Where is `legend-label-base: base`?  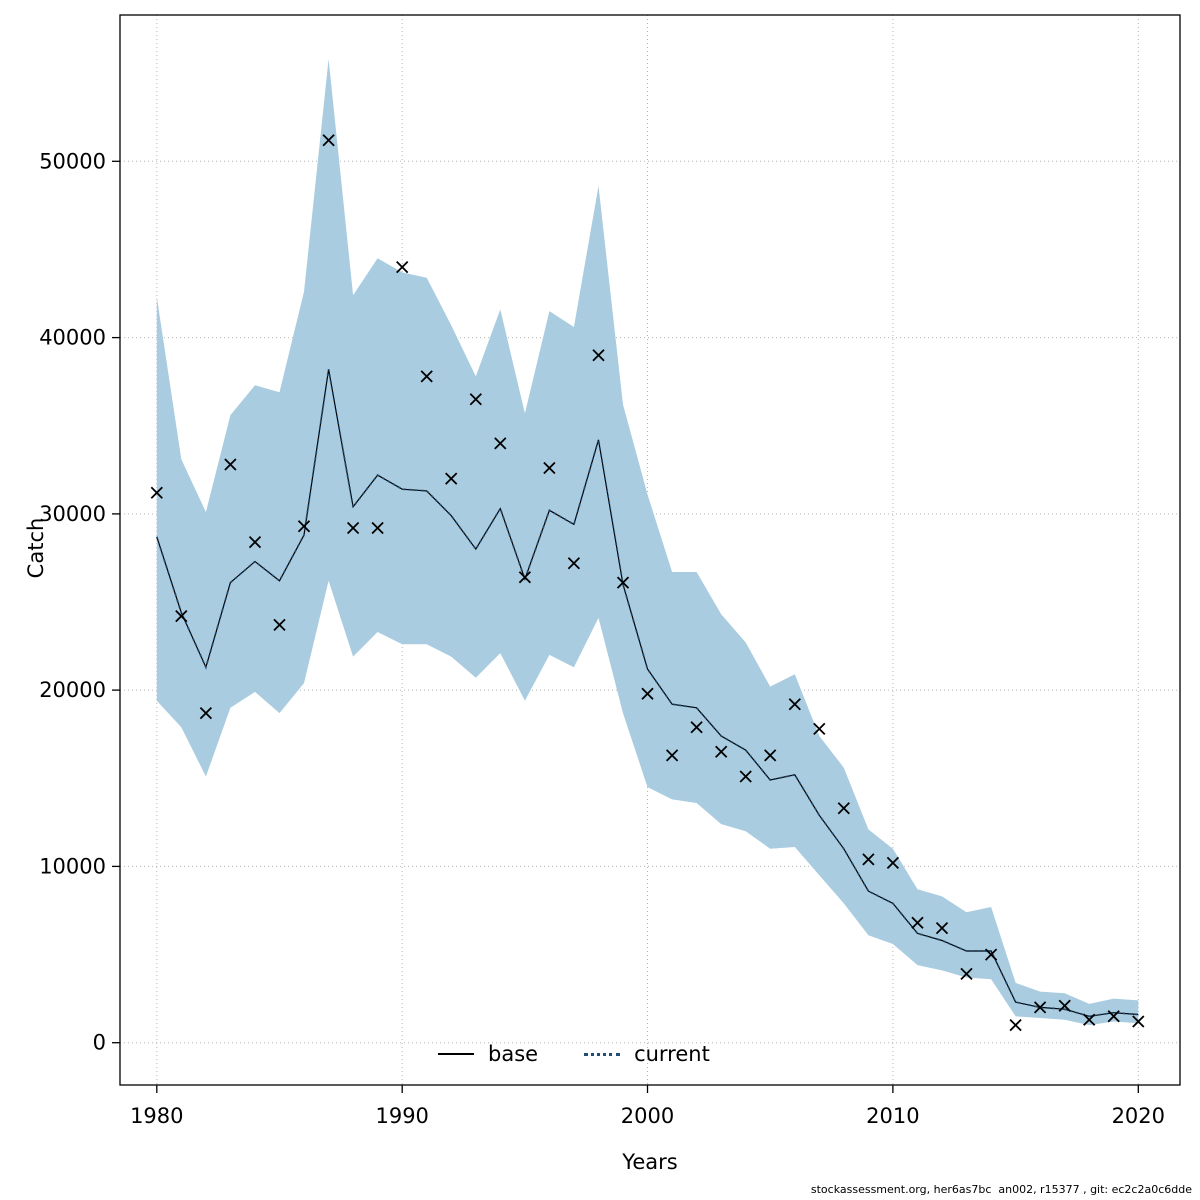 legend-label-base: base is located at coordinates (513, 1054).